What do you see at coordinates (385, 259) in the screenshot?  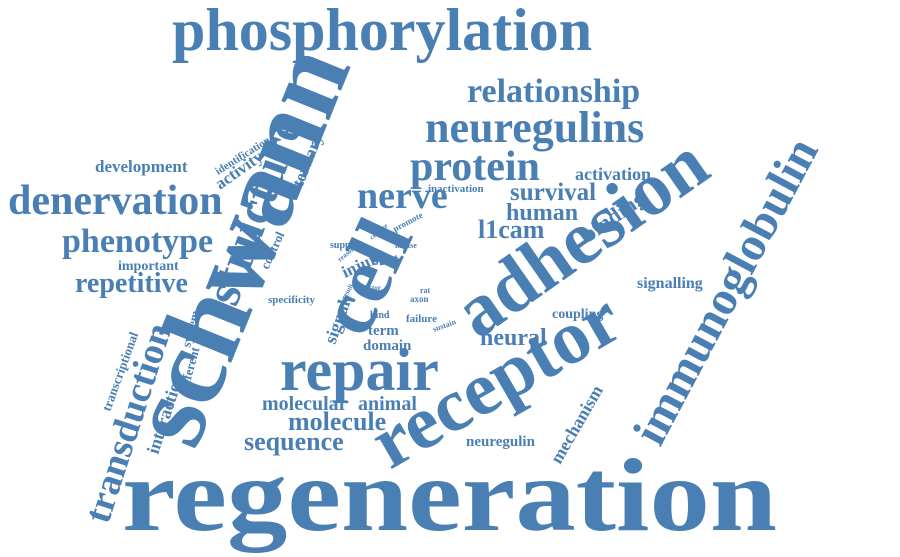 I see `word-stat: stat` at bounding box center [385, 259].